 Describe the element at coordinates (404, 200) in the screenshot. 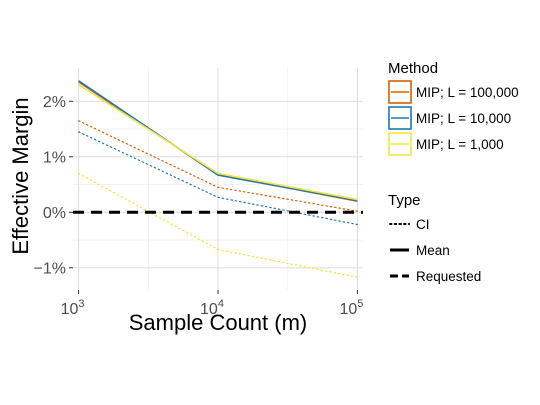

I see `type-legend-title: Type` at that location.